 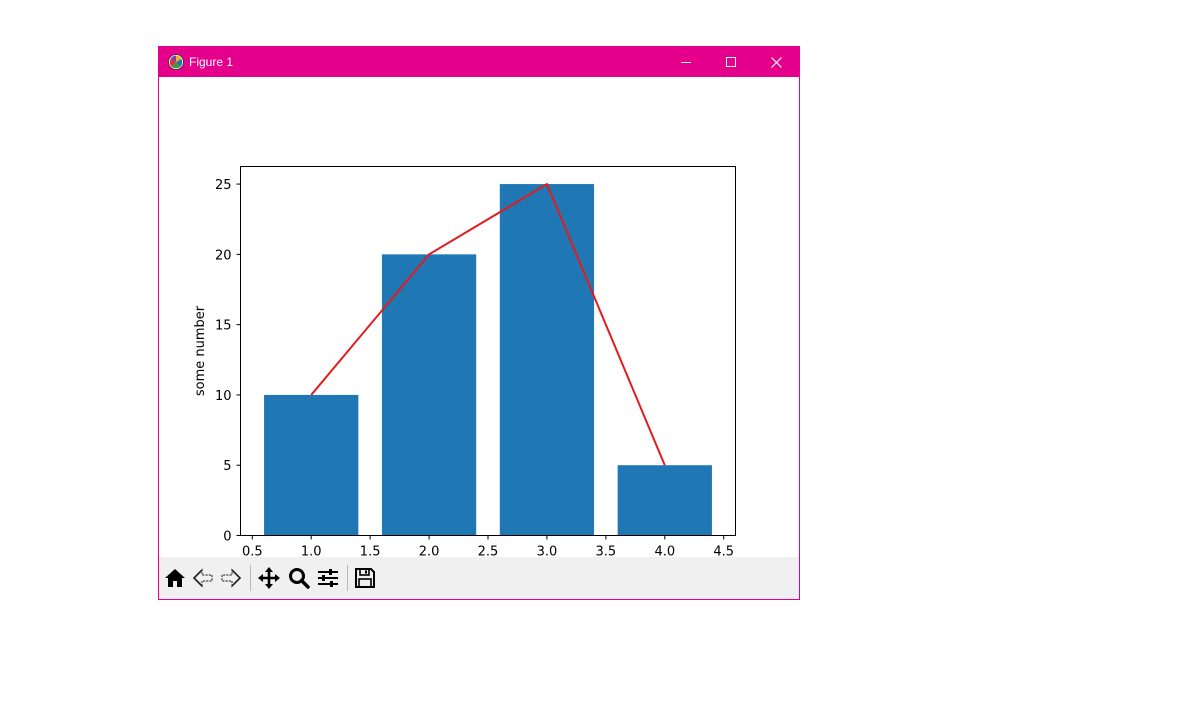 I want to click on configure-subplots-icon, so click(x=328, y=578).